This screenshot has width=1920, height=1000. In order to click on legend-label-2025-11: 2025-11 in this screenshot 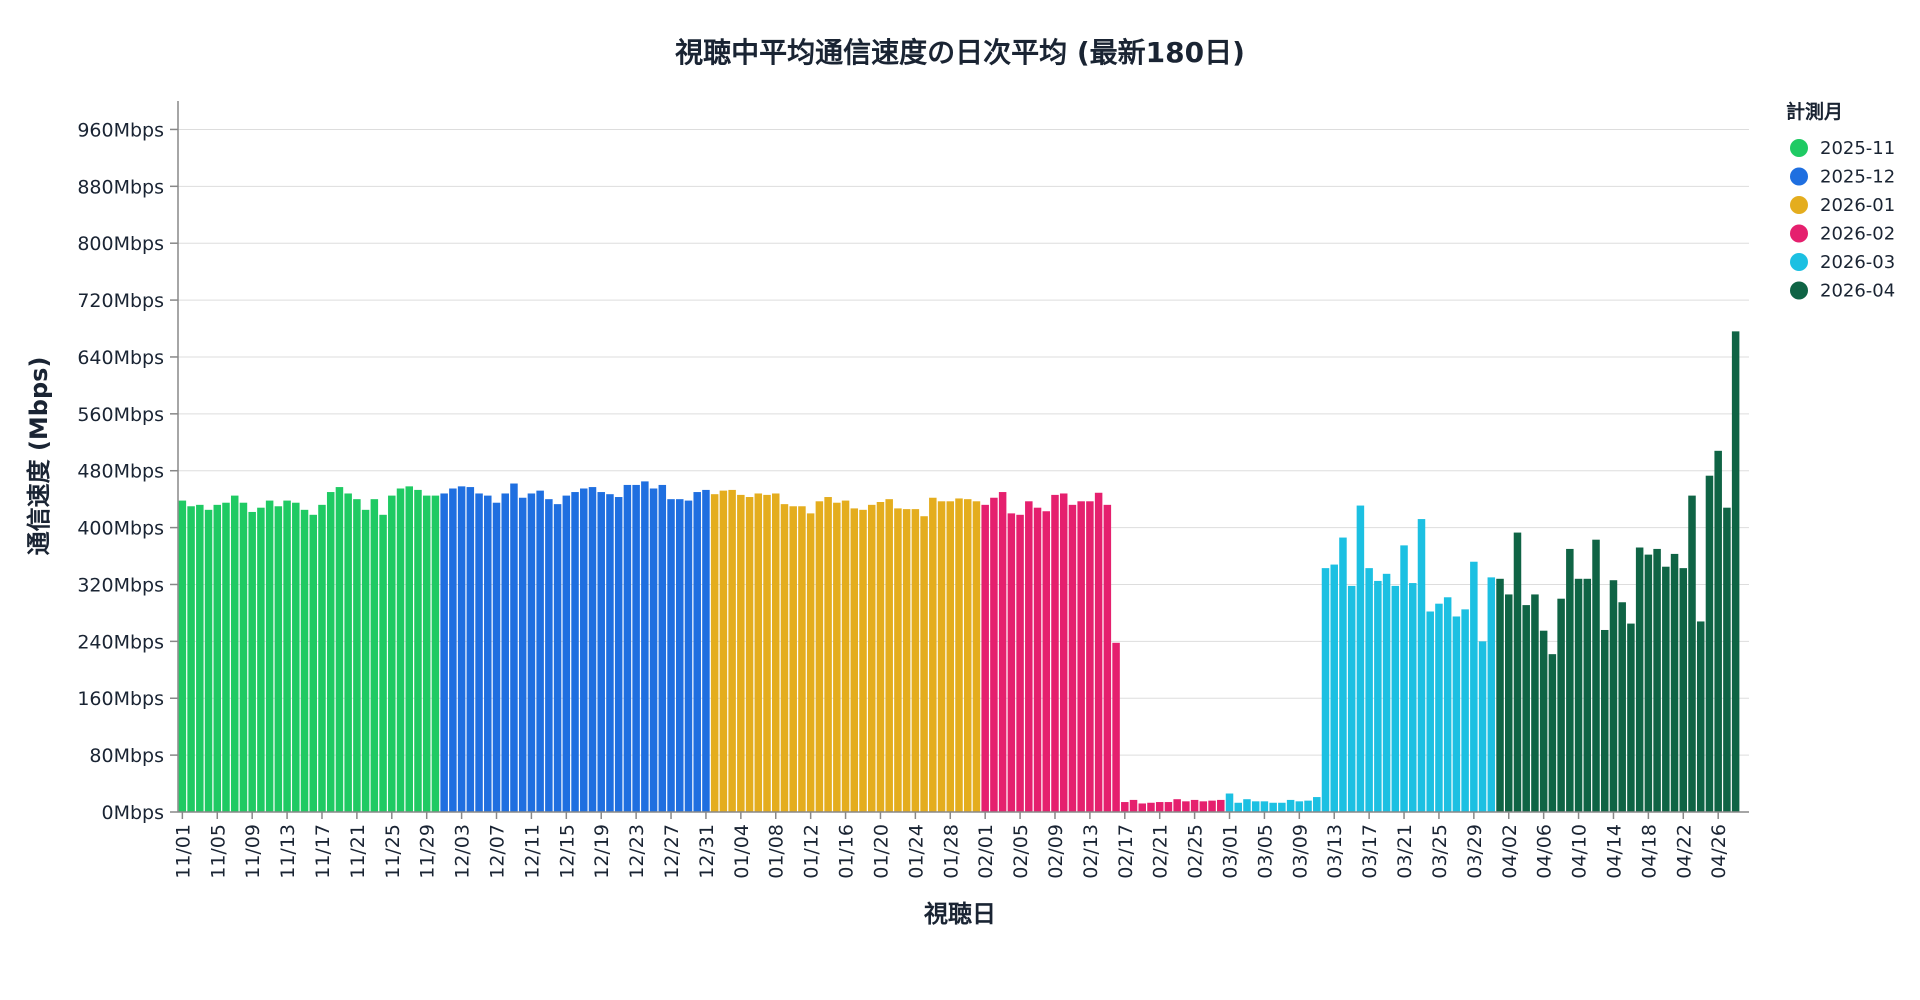, I will do `click(1857, 148)`.